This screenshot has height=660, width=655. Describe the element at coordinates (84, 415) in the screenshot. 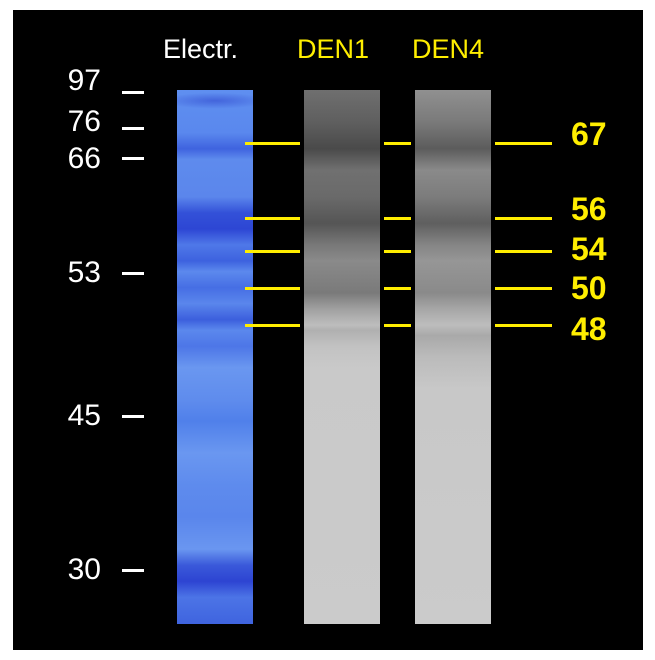

I see `mw-marker-label: 45` at that location.